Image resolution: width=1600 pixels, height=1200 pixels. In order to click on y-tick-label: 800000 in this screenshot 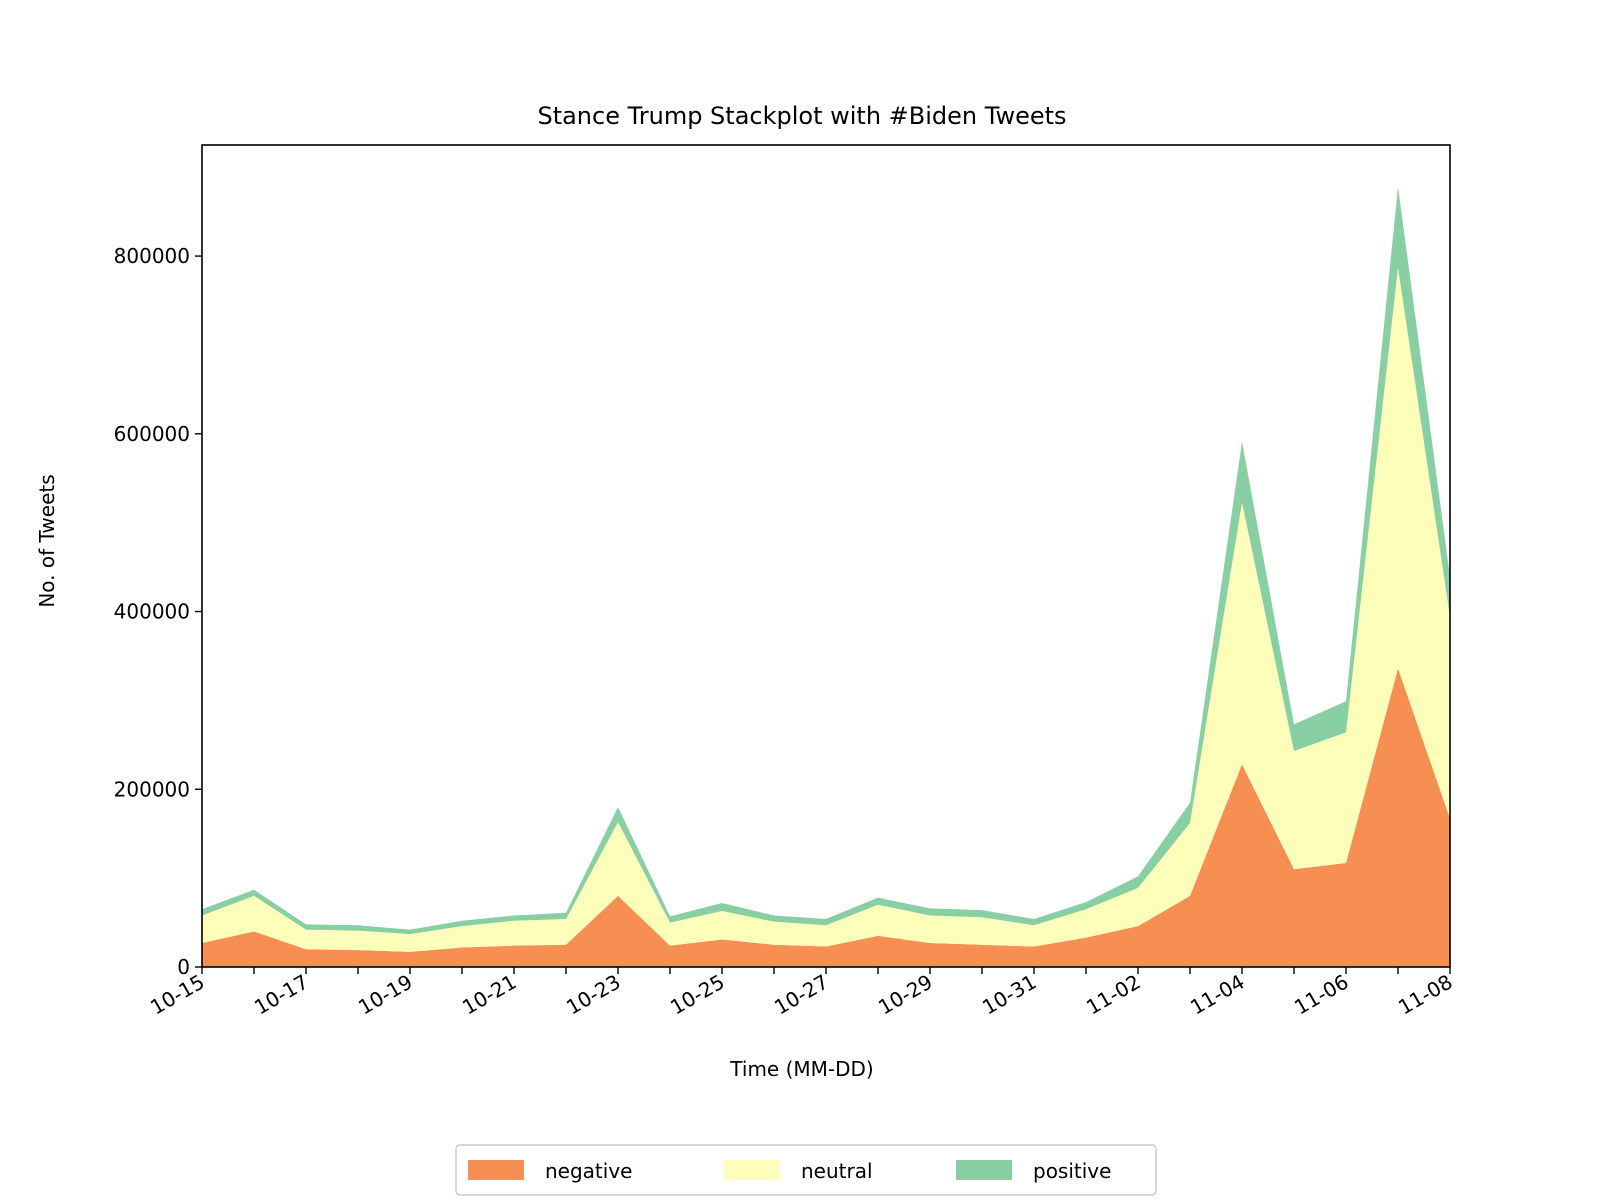, I will do `click(152, 256)`.